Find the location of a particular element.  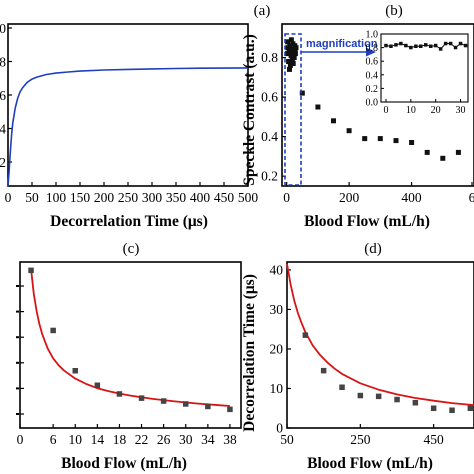

panel-b-label: (b) is located at coordinates (394, 11).